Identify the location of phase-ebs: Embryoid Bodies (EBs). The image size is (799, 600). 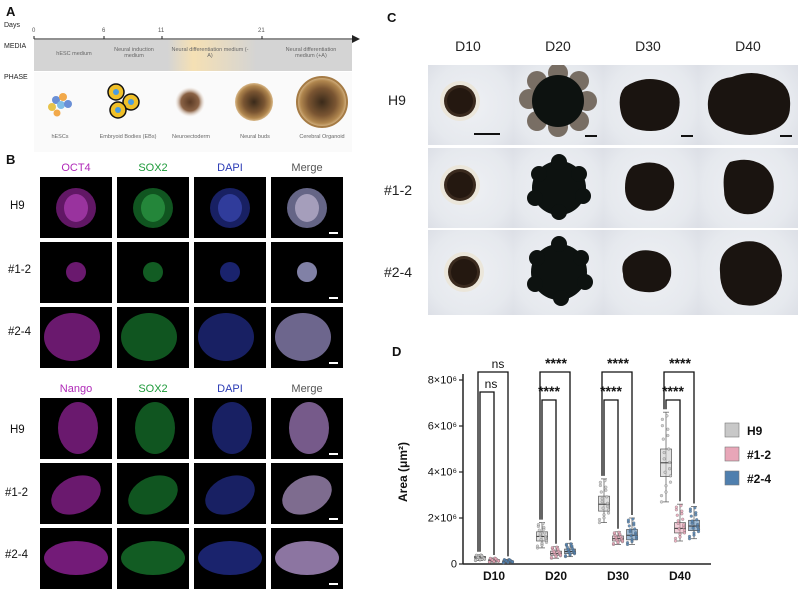
(128, 137).